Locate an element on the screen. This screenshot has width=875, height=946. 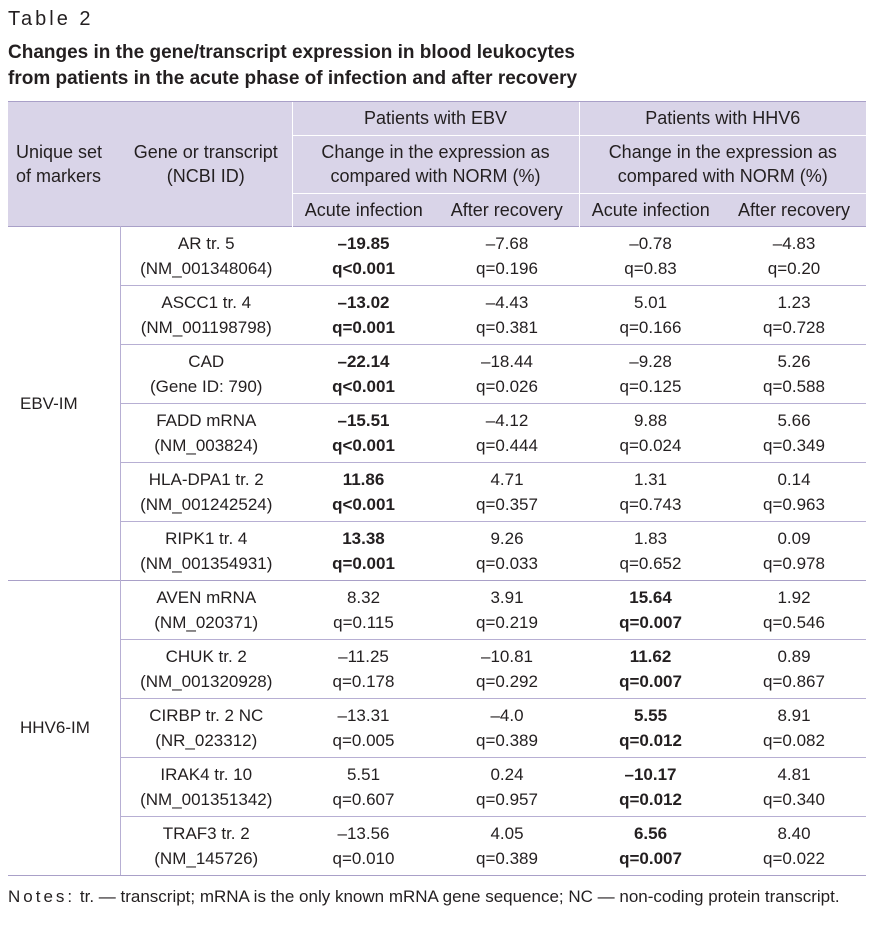
gene-name: AVEN mRNA is located at coordinates (206, 597).